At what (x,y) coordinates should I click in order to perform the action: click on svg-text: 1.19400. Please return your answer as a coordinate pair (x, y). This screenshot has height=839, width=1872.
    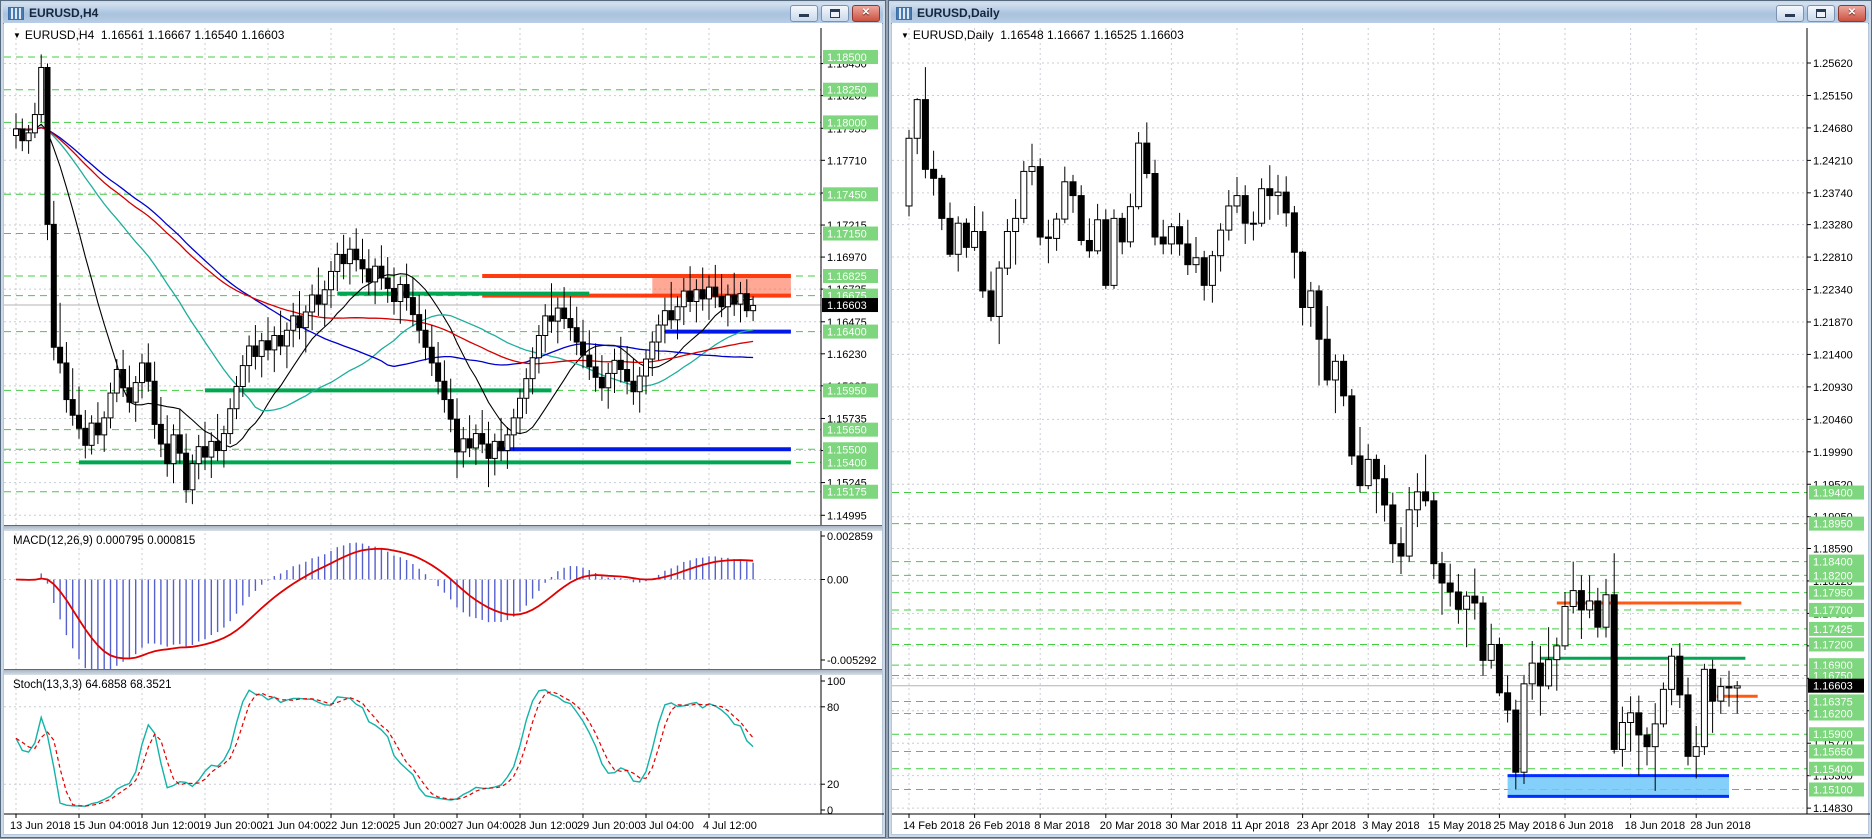
    Looking at the image, I should click on (1833, 494).